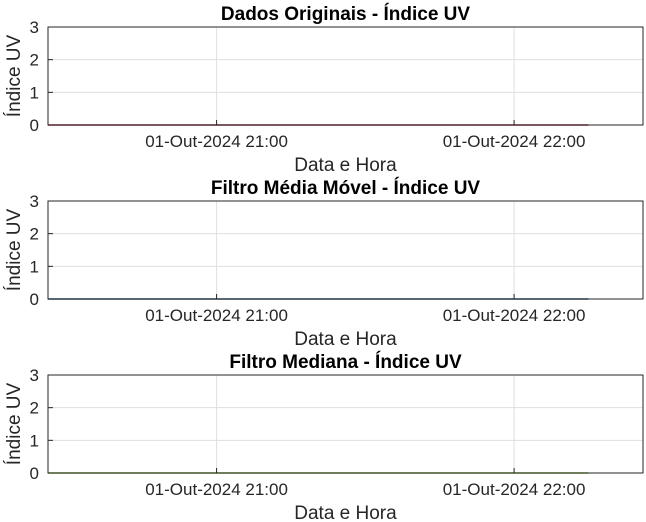  Describe the element at coordinates (345, 362) in the screenshot. I see `chart-title: Filtro Mediana - Índice UV` at that location.